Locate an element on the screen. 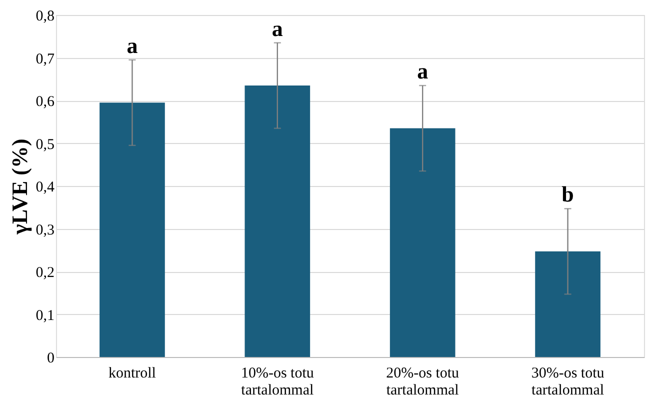  y-tick-label: 0,7 is located at coordinates (45, 59).